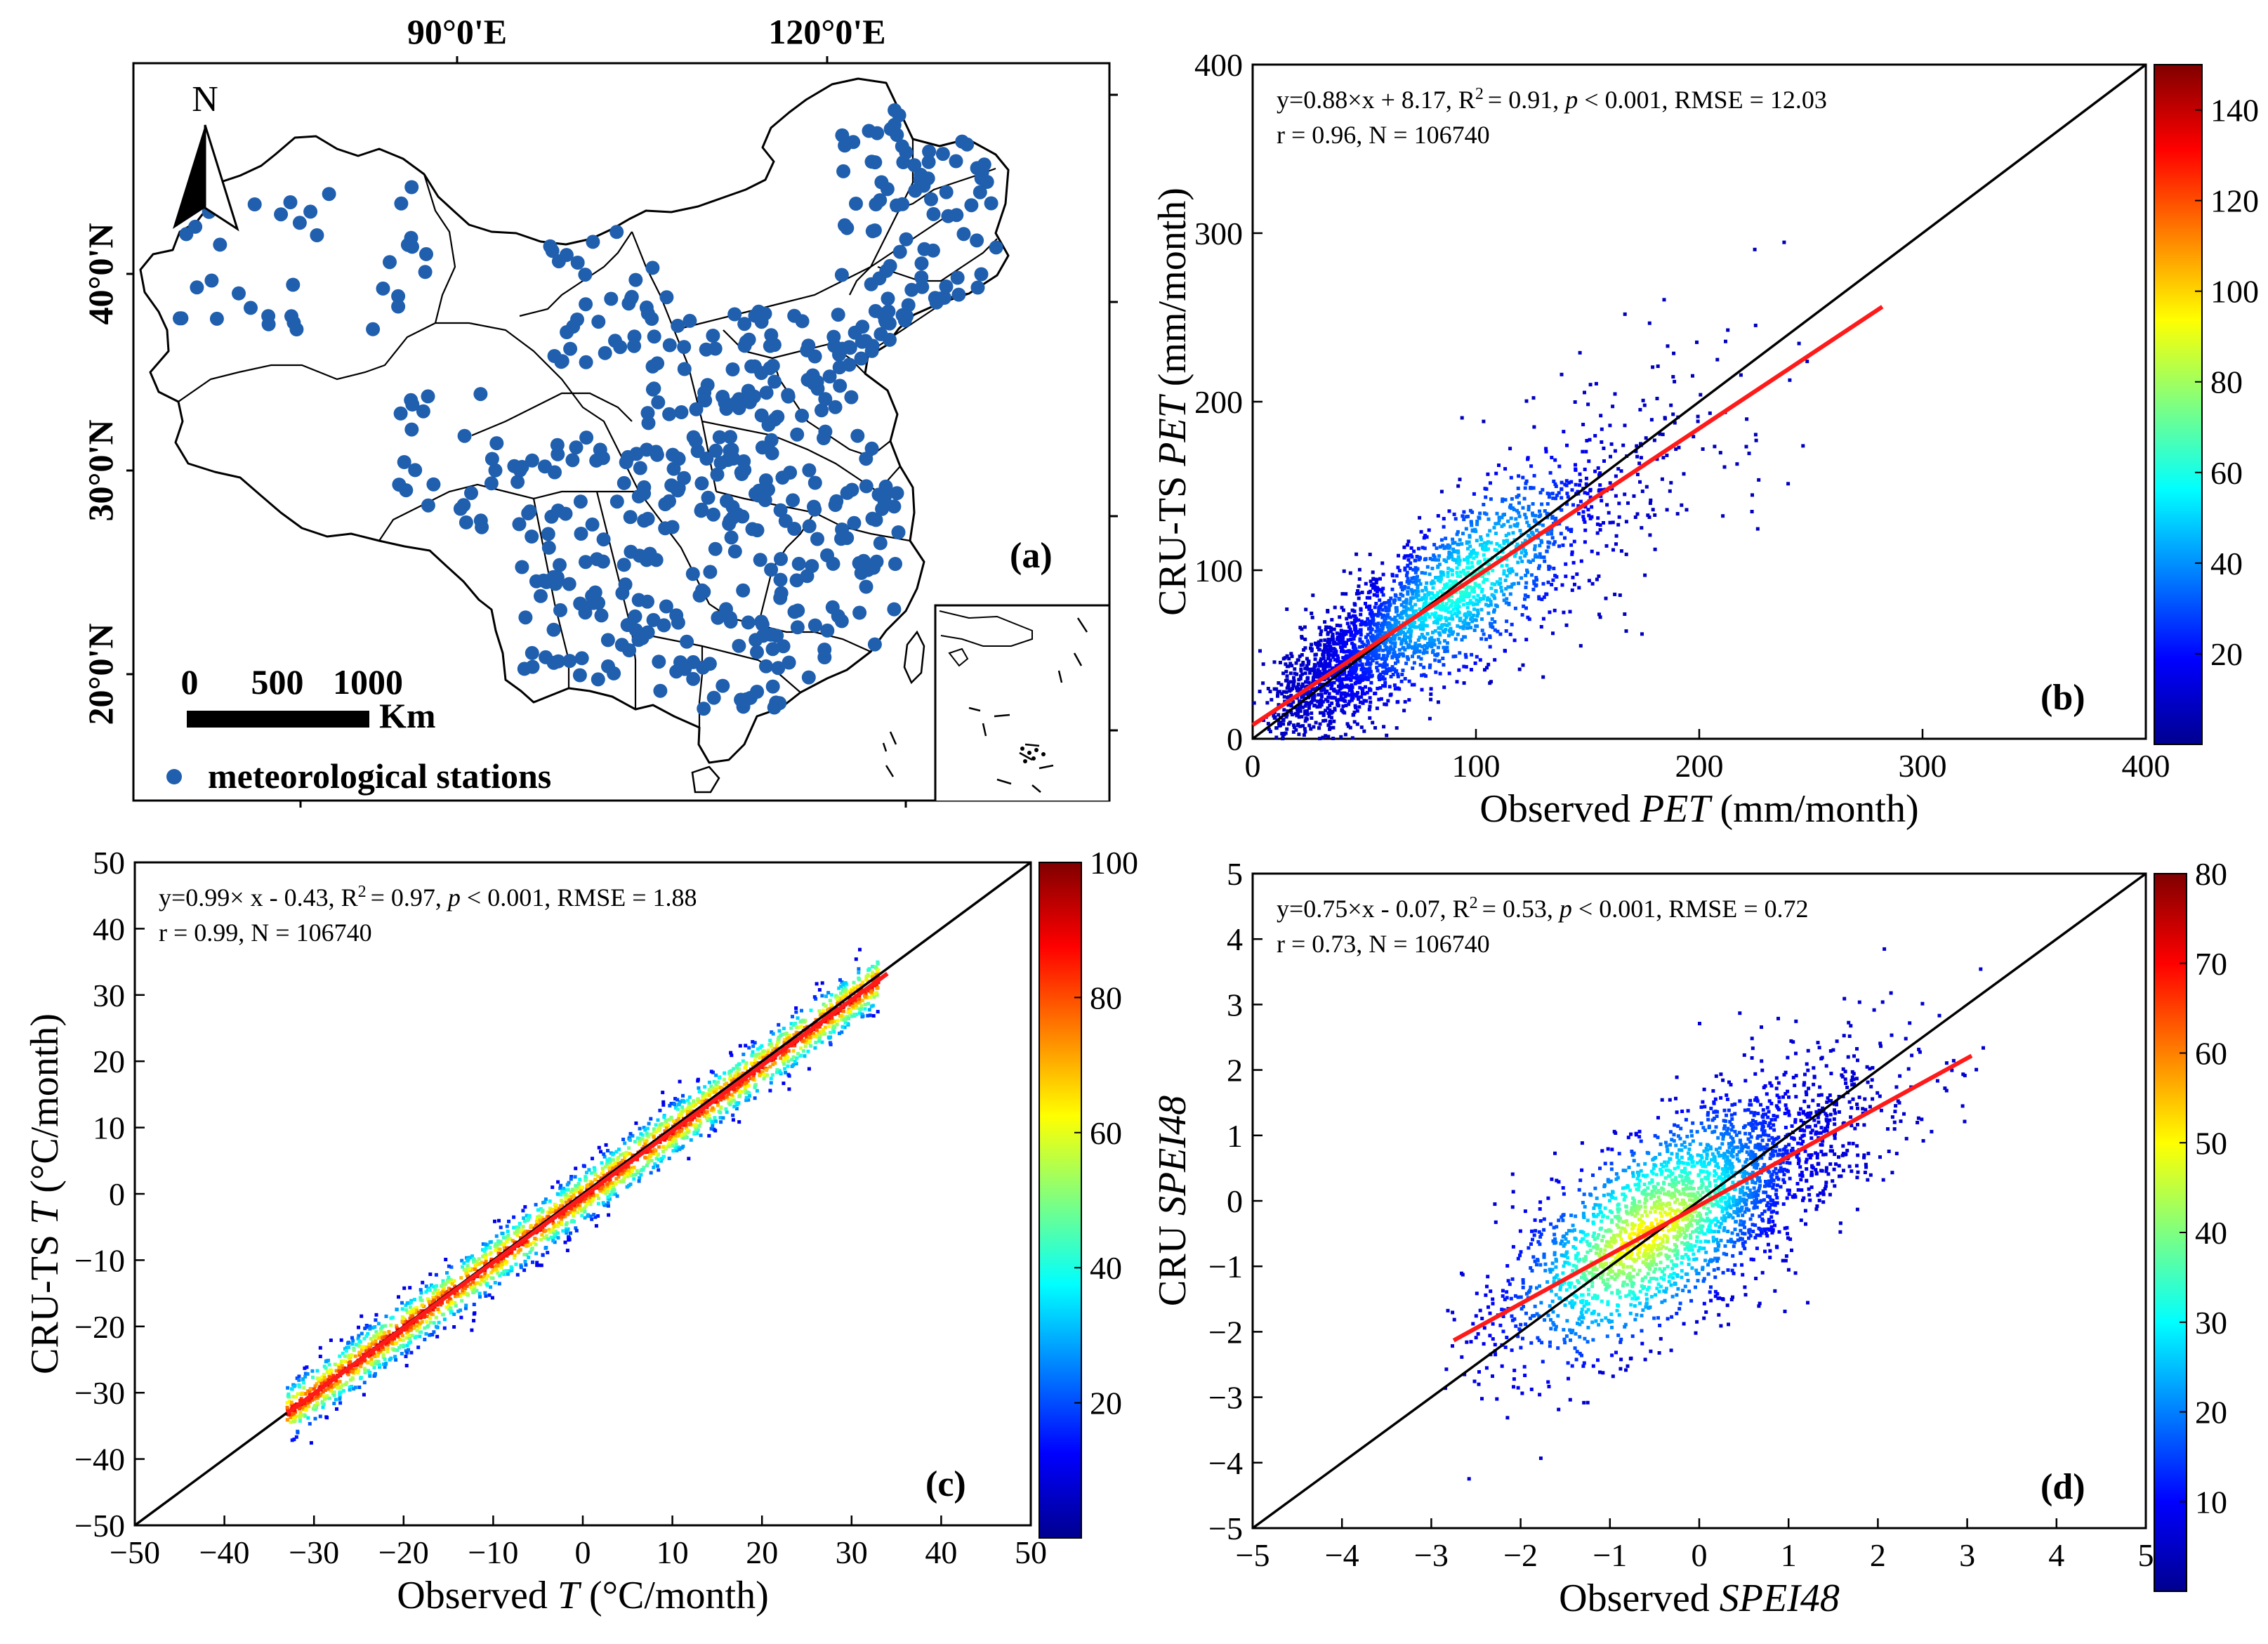  What do you see at coordinates (1698, 809) in the screenshot?
I see `x-axis-label-b: Observed PET (mm/month)` at bounding box center [1698, 809].